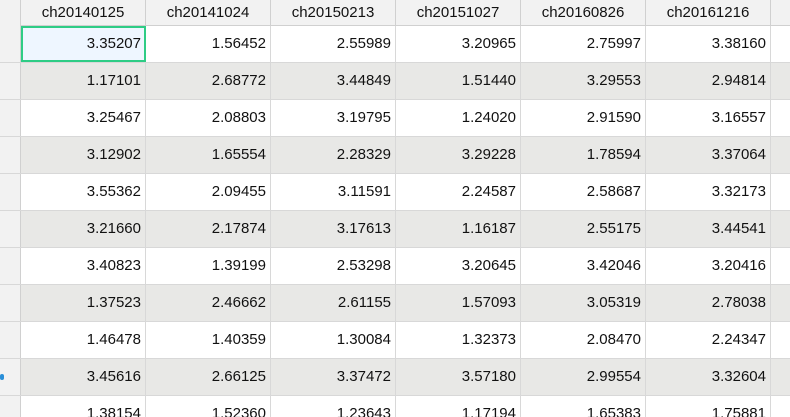 The width and height of the screenshot is (790, 417). Describe the element at coordinates (208, 192) in the screenshot. I see `table-cell: 2.09455` at that location.